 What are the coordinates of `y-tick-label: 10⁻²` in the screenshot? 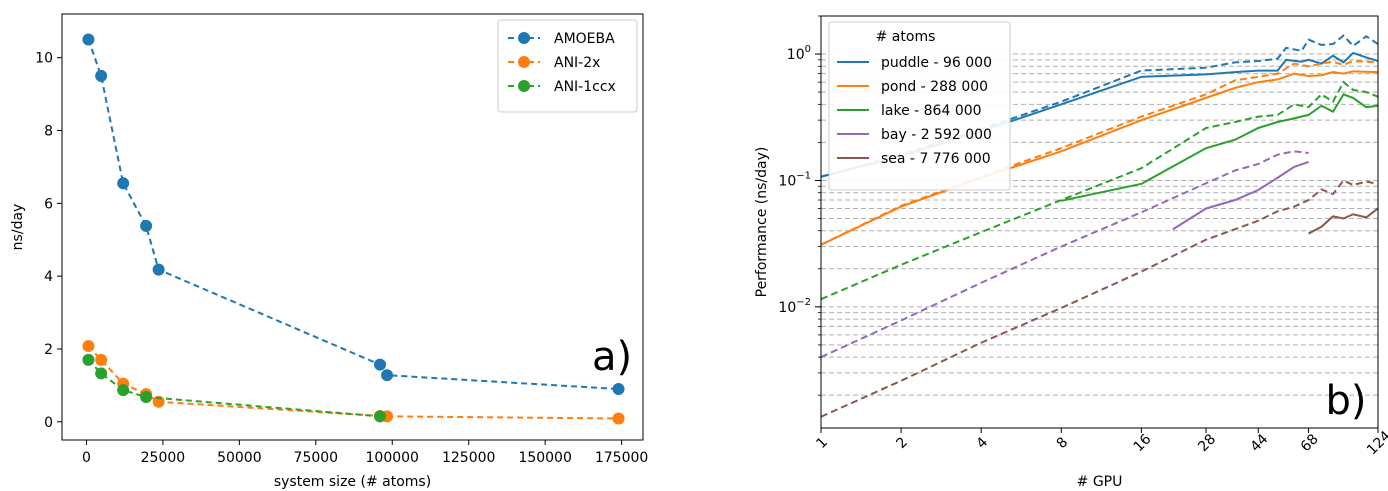 It's located at (794, 306).